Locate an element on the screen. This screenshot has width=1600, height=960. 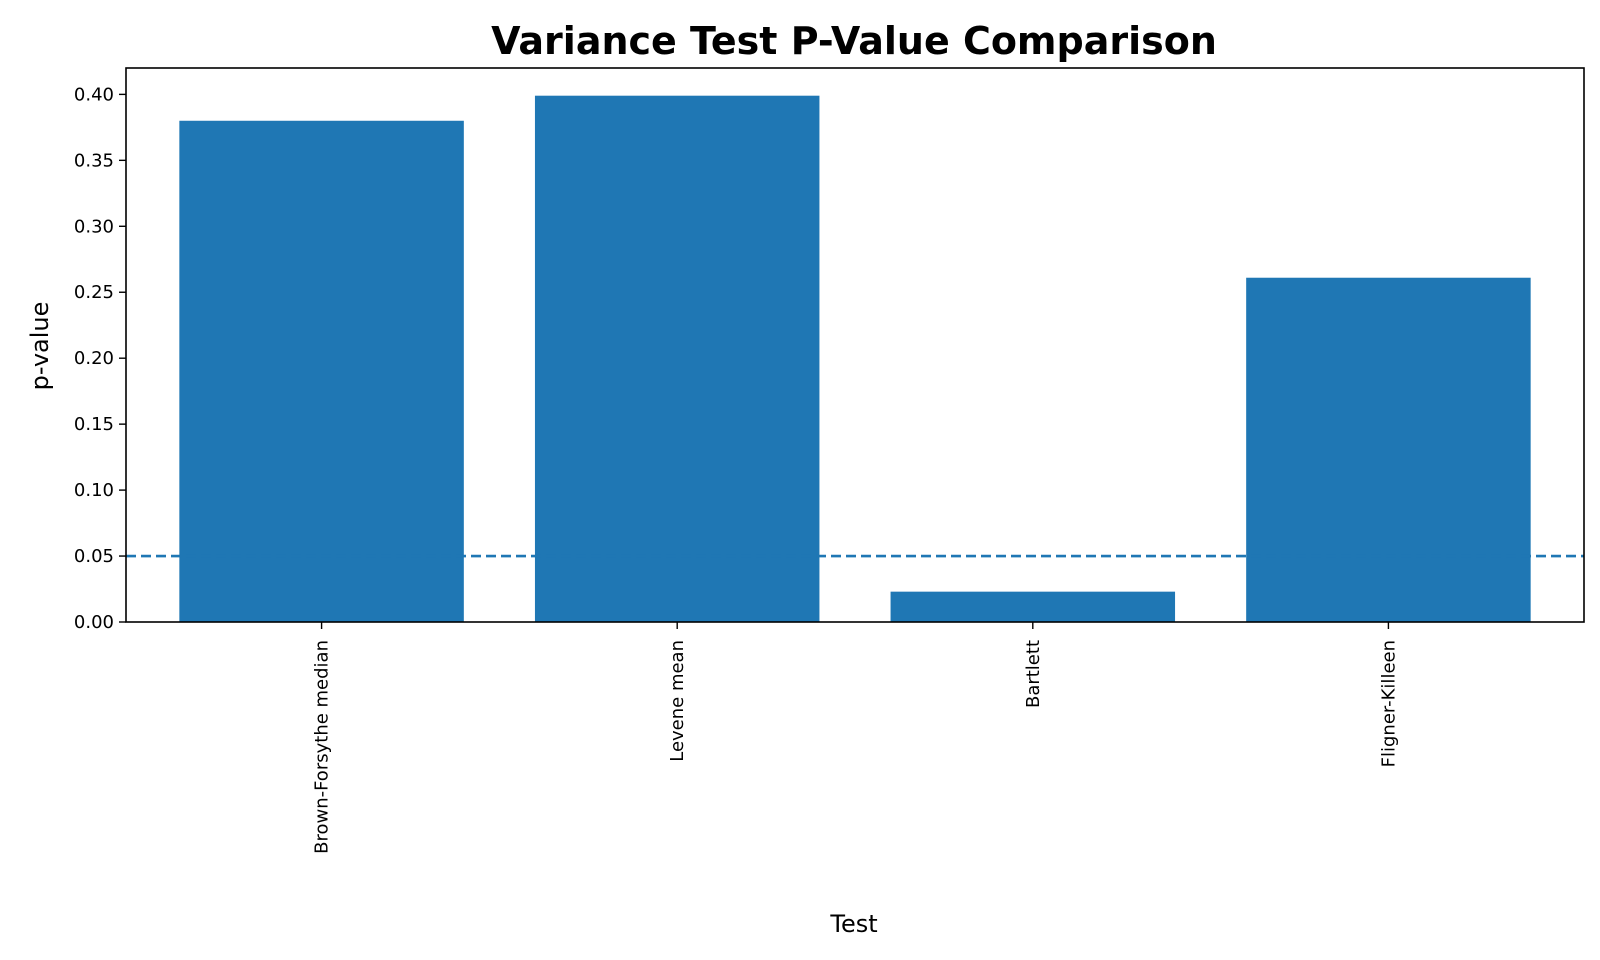
chart-title: Variance Test P-Value Comparison is located at coordinates (854, 41).